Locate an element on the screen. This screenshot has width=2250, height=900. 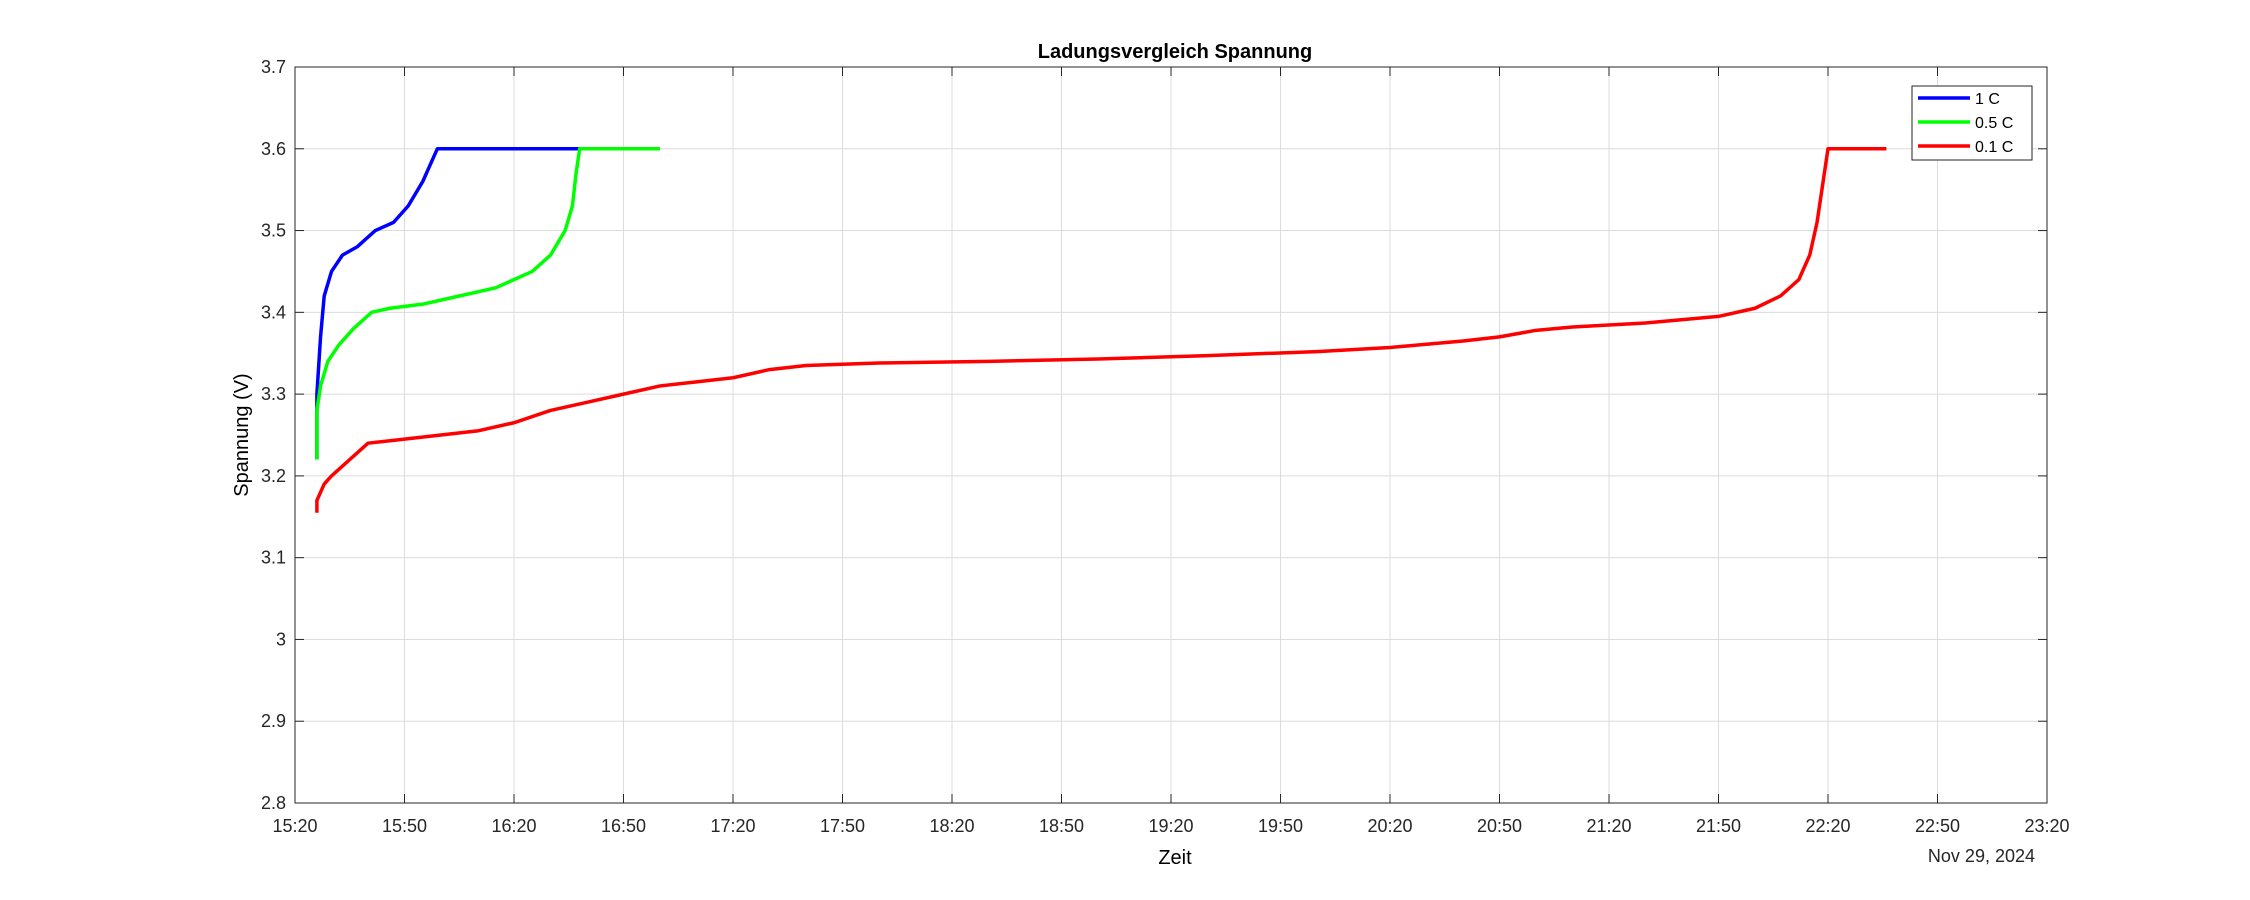
x-tick-label: 21:50 is located at coordinates (1718, 826).